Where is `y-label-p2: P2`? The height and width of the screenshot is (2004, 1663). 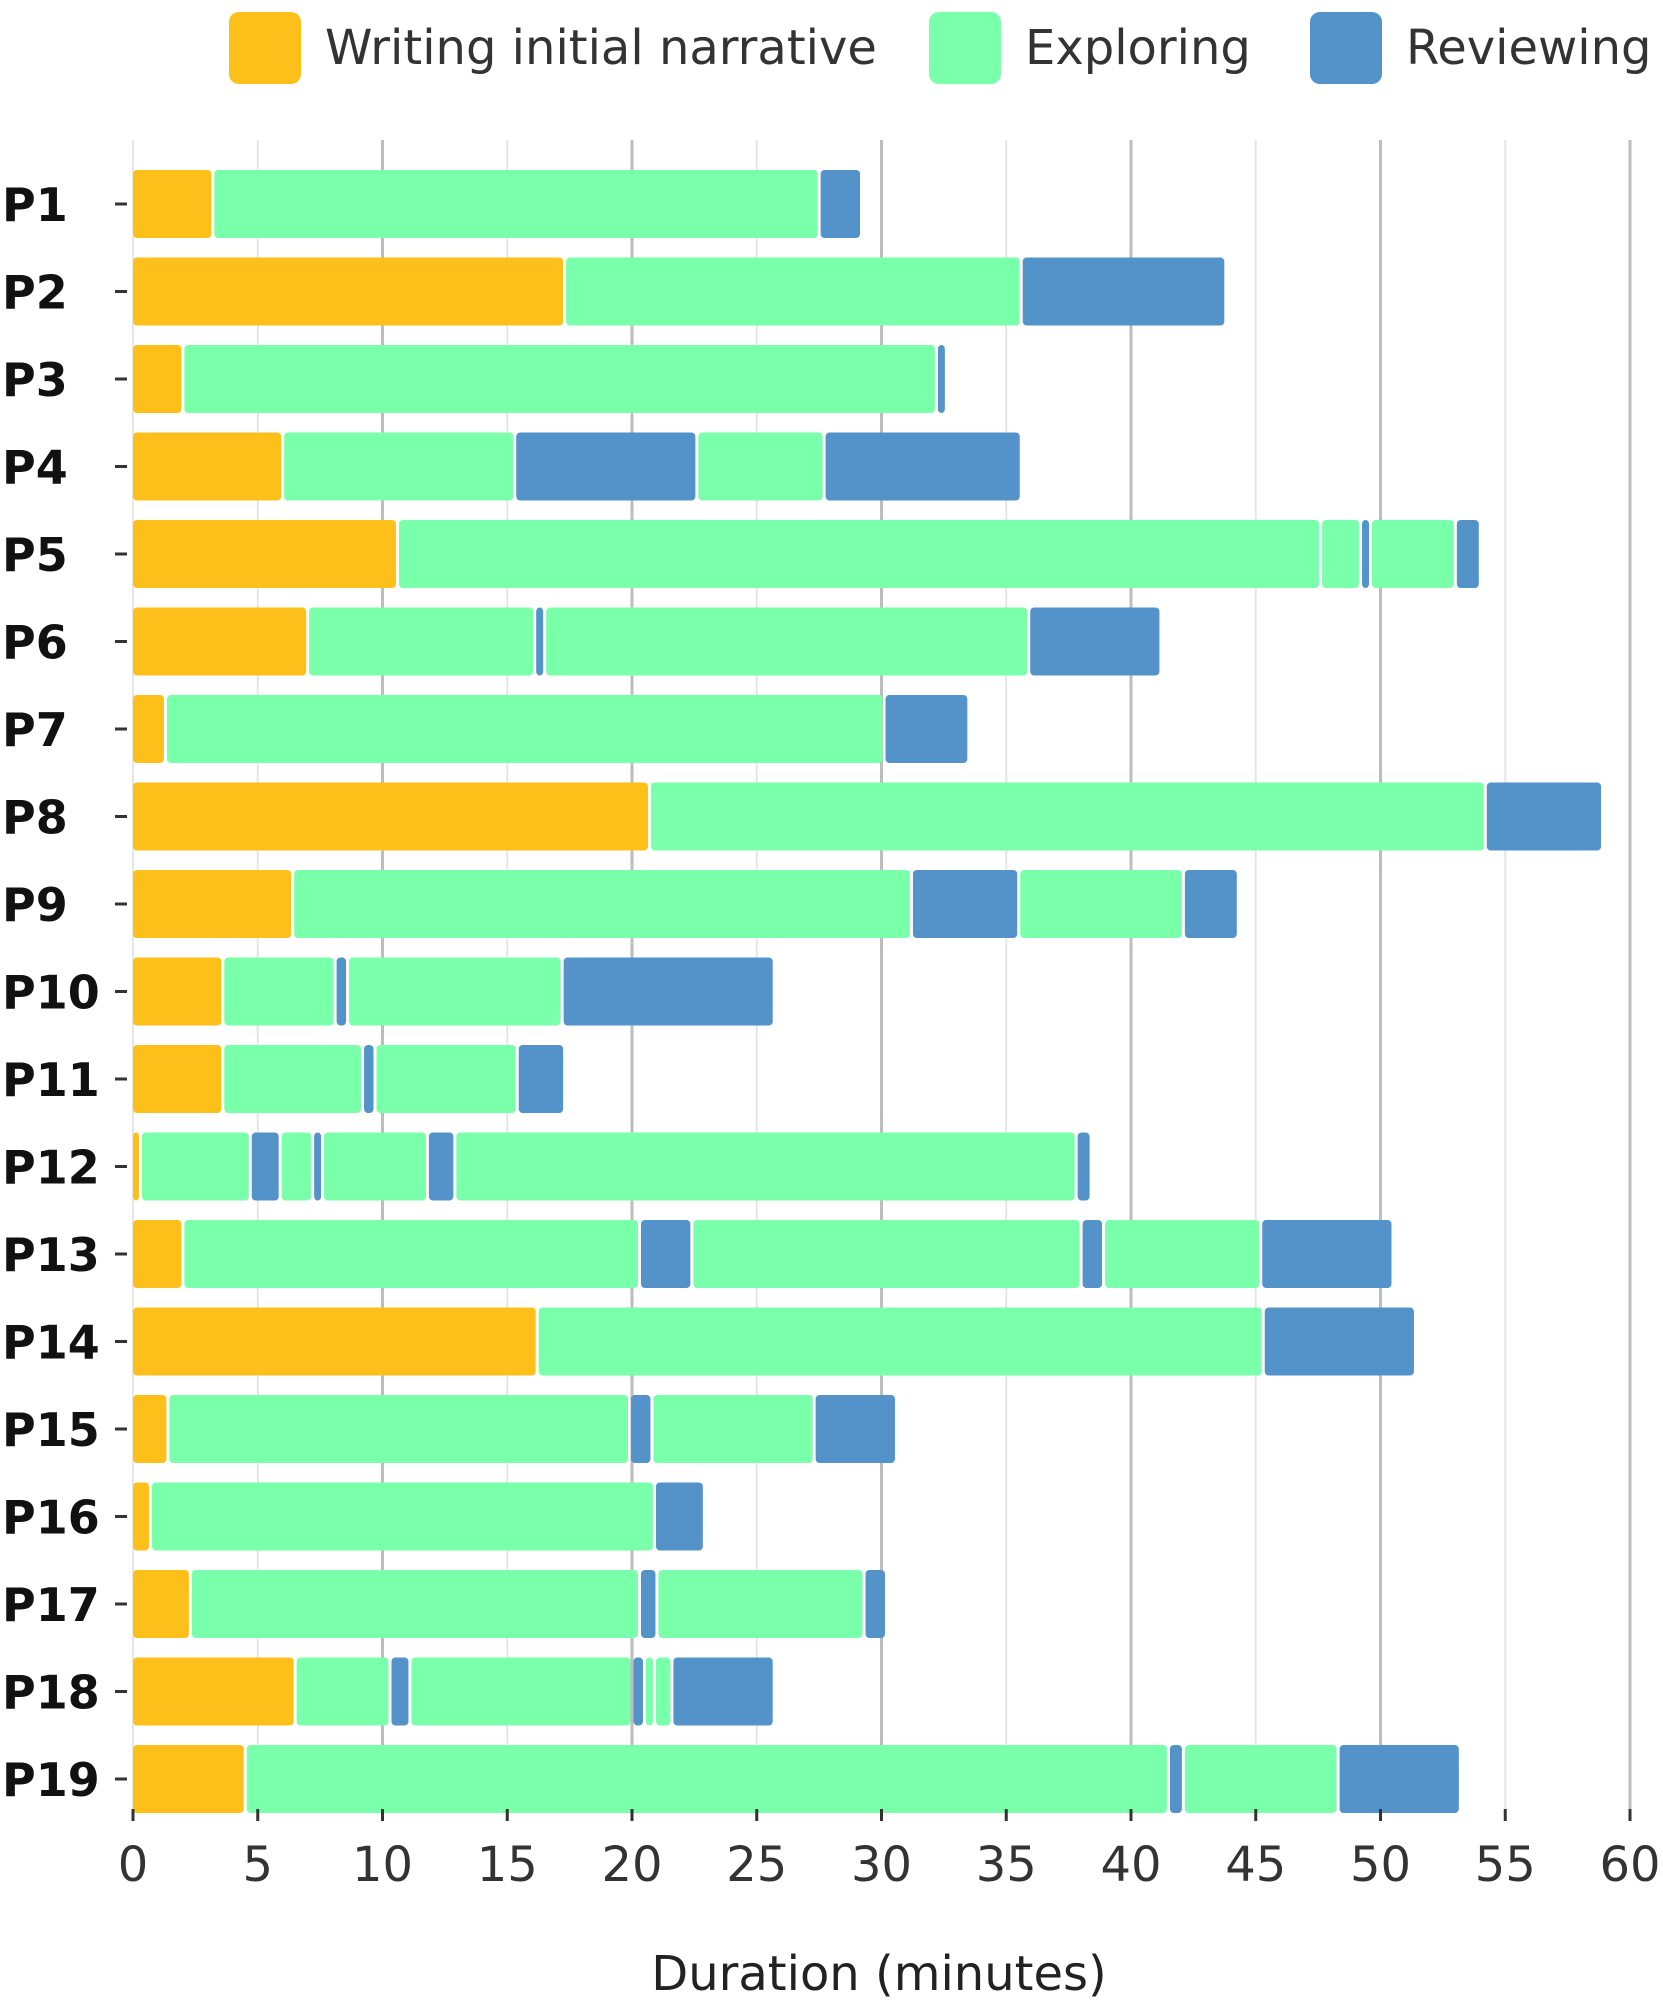 y-label-p2: P2 is located at coordinates (35, 293).